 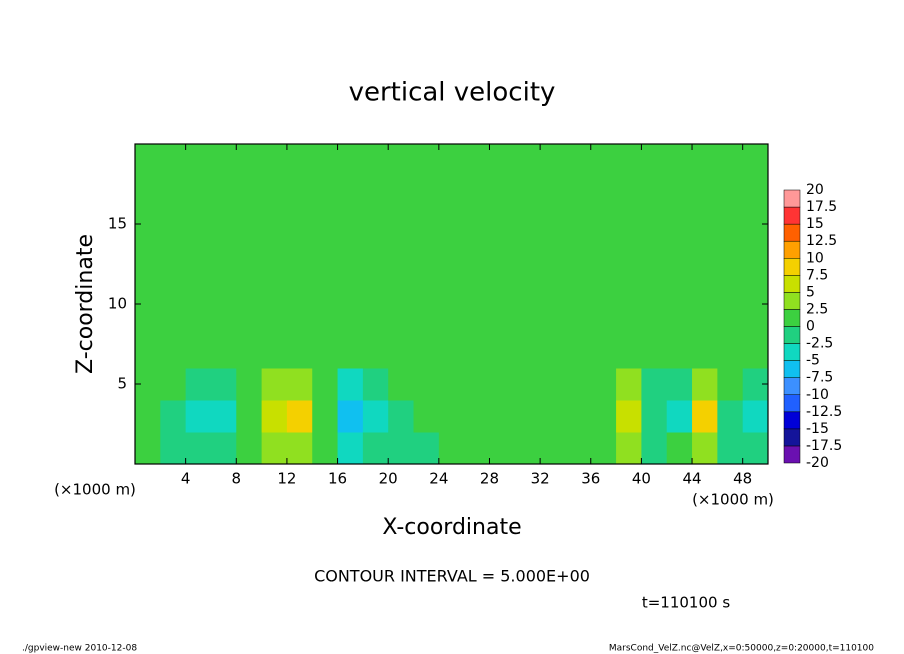 I want to click on y-tick-label: 10, so click(x=117, y=304).